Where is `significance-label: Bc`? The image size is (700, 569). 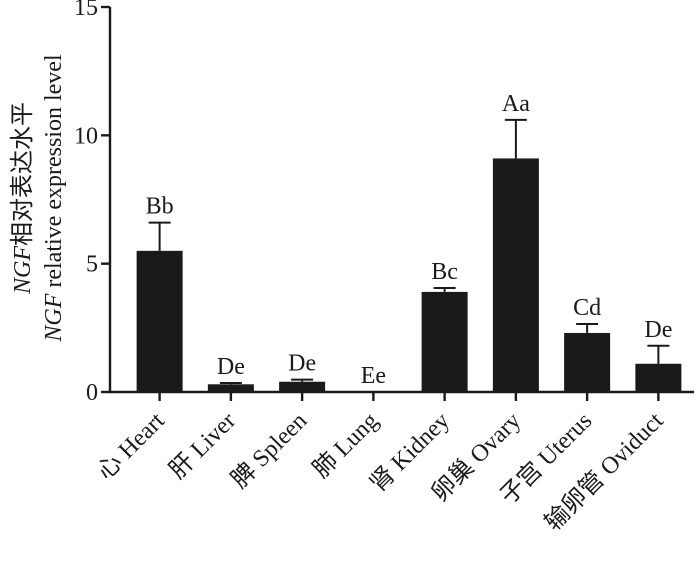
significance-label: Bc is located at coordinates (444, 272).